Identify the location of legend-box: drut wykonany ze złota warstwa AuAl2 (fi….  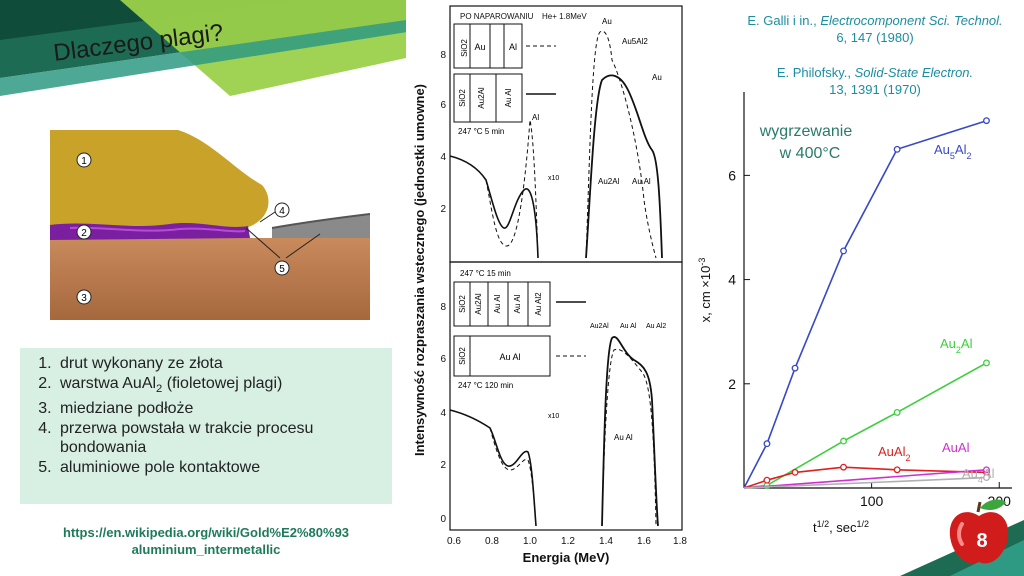
(206, 426).